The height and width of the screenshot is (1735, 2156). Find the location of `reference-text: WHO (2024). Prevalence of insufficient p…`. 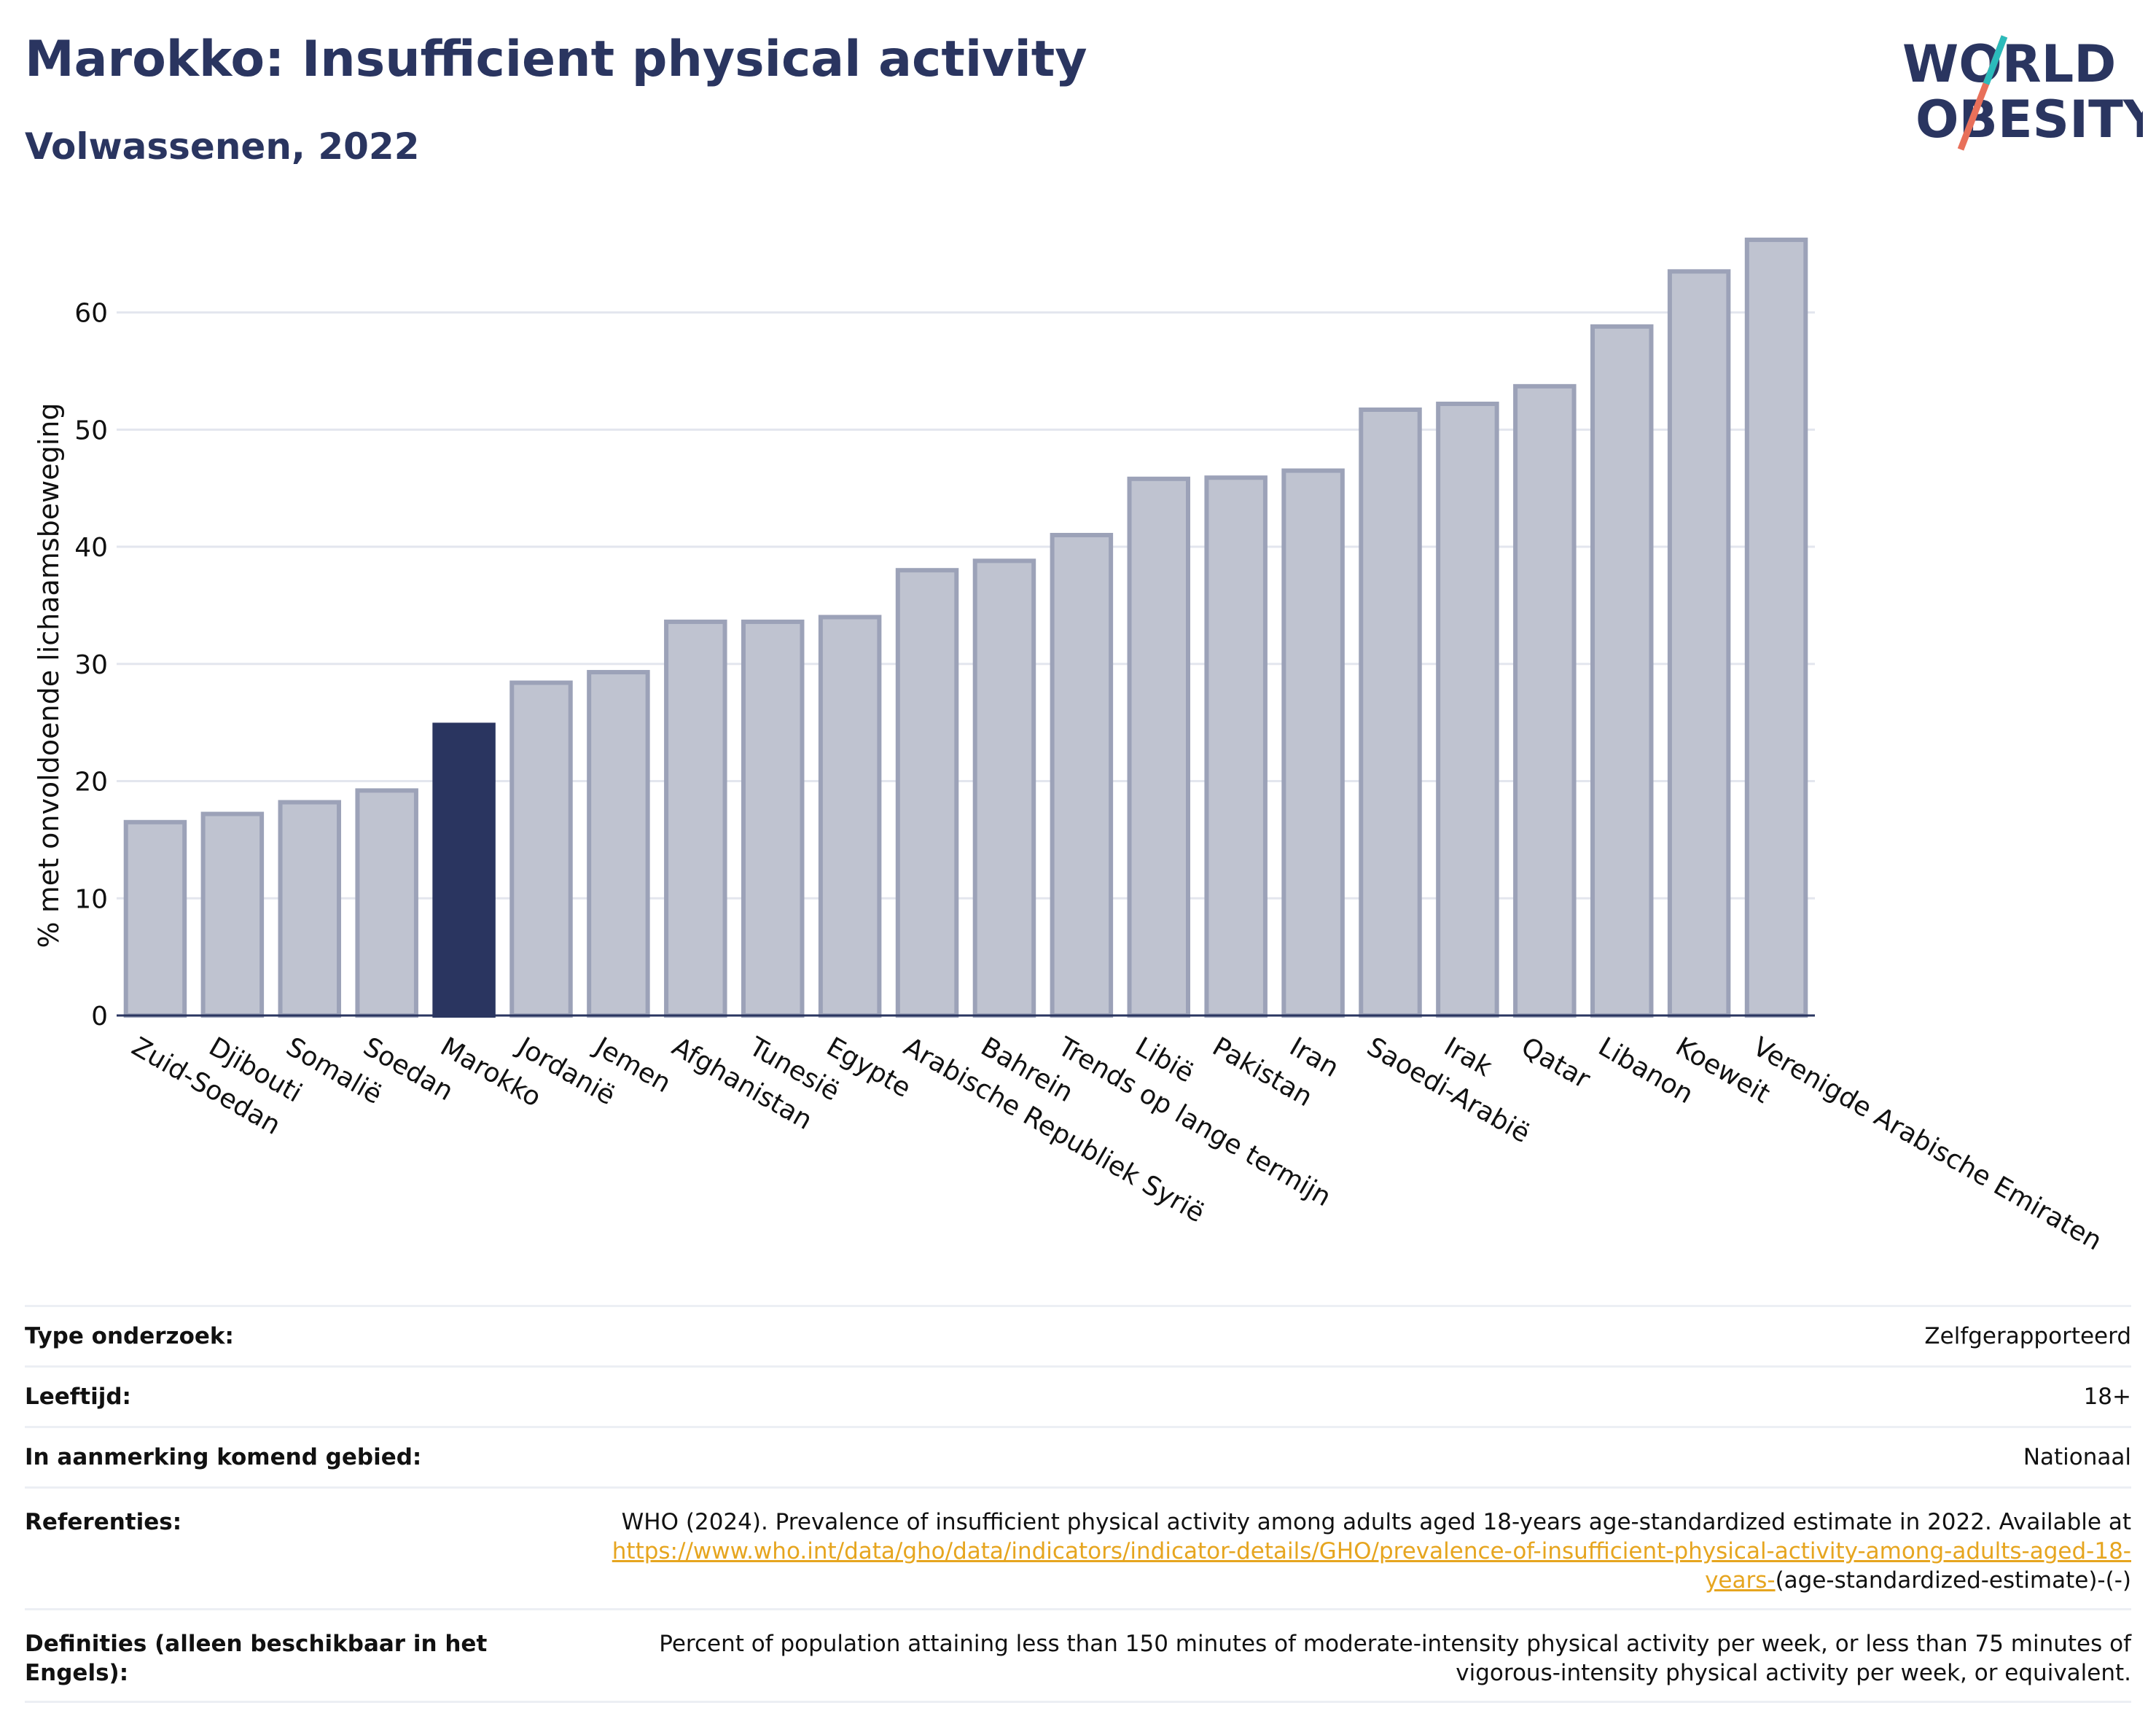

reference-text: WHO (2024). Prevalence of insufficient p… is located at coordinates (1376, 1522).